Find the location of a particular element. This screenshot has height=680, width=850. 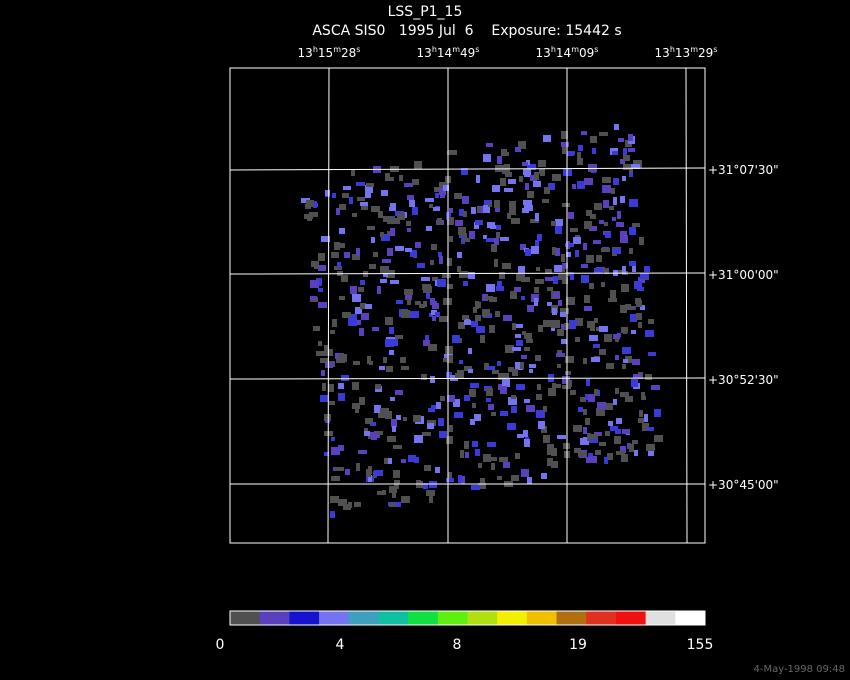

ra-label: 13h13m29s is located at coordinates (686, 52).